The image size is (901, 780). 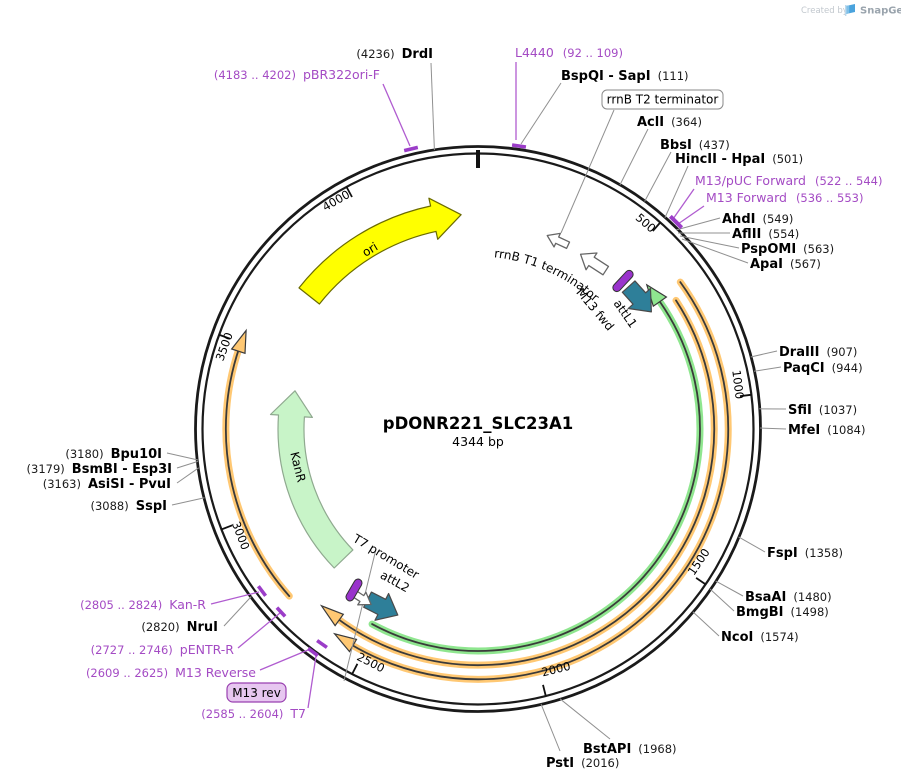 I want to click on enzyme-label-mfei: MfeI (1084), so click(x=827, y=430).